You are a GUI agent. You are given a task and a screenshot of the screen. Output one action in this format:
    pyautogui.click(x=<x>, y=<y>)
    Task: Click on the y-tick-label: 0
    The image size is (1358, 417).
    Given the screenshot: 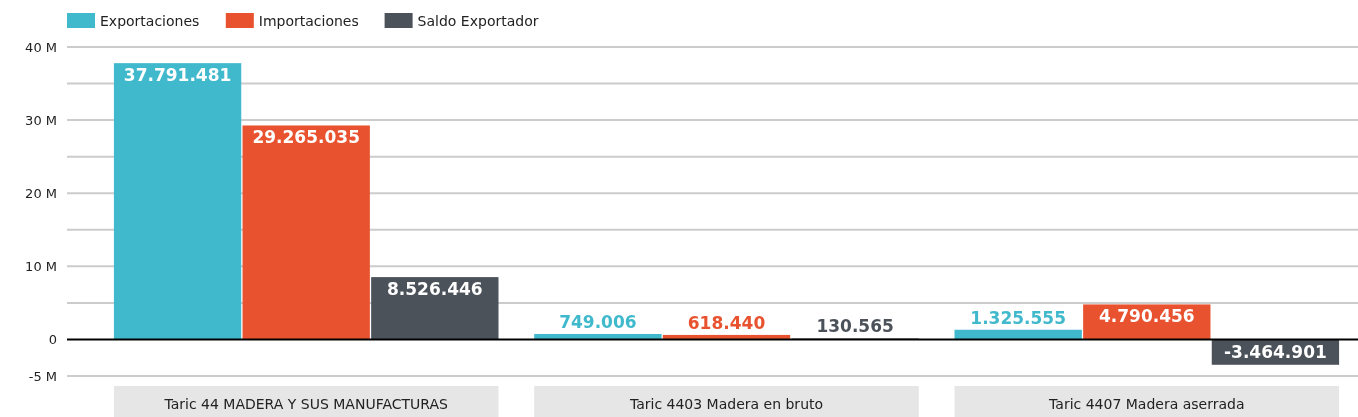 What is the action you would take?
    pyautogui.click(x=52, y=340)
    